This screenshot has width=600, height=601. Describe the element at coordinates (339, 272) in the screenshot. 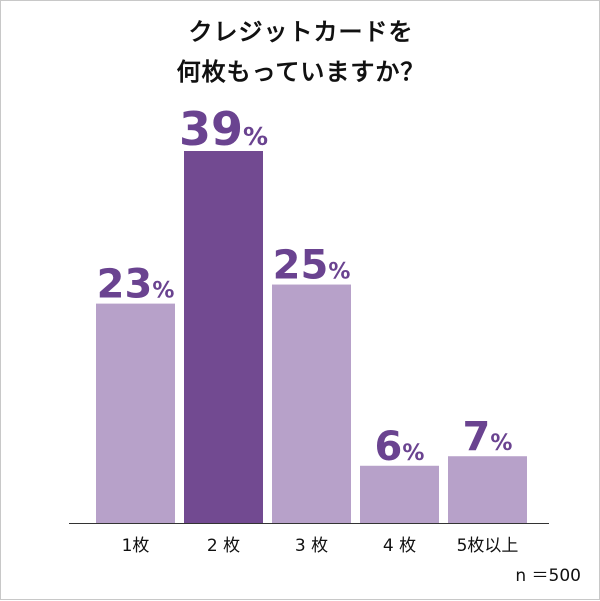

I see `value-unit-3: %` at that location.